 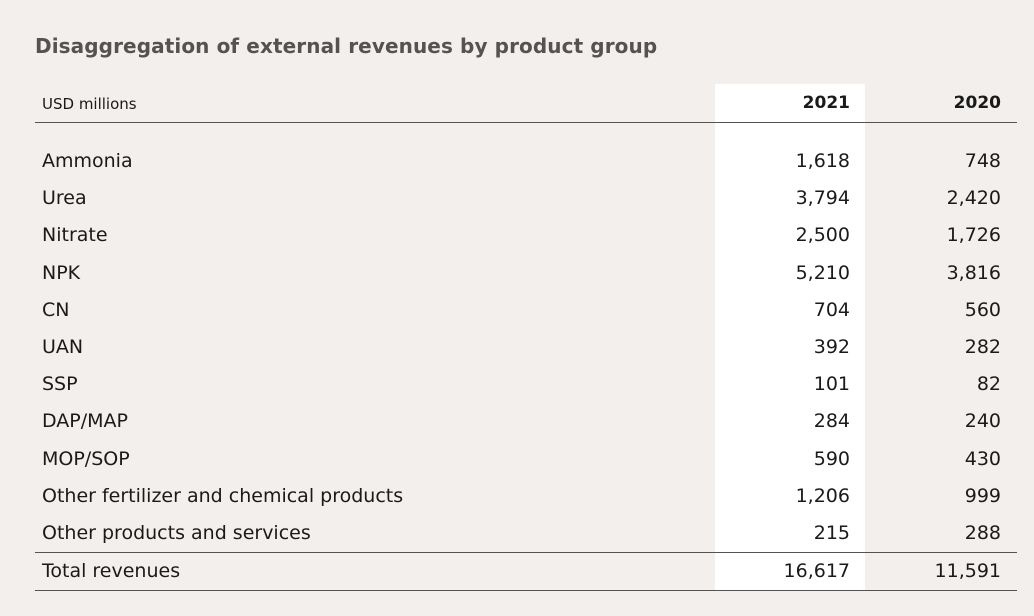 I want to click on value-2021: 215, so click(x=831, y=532).